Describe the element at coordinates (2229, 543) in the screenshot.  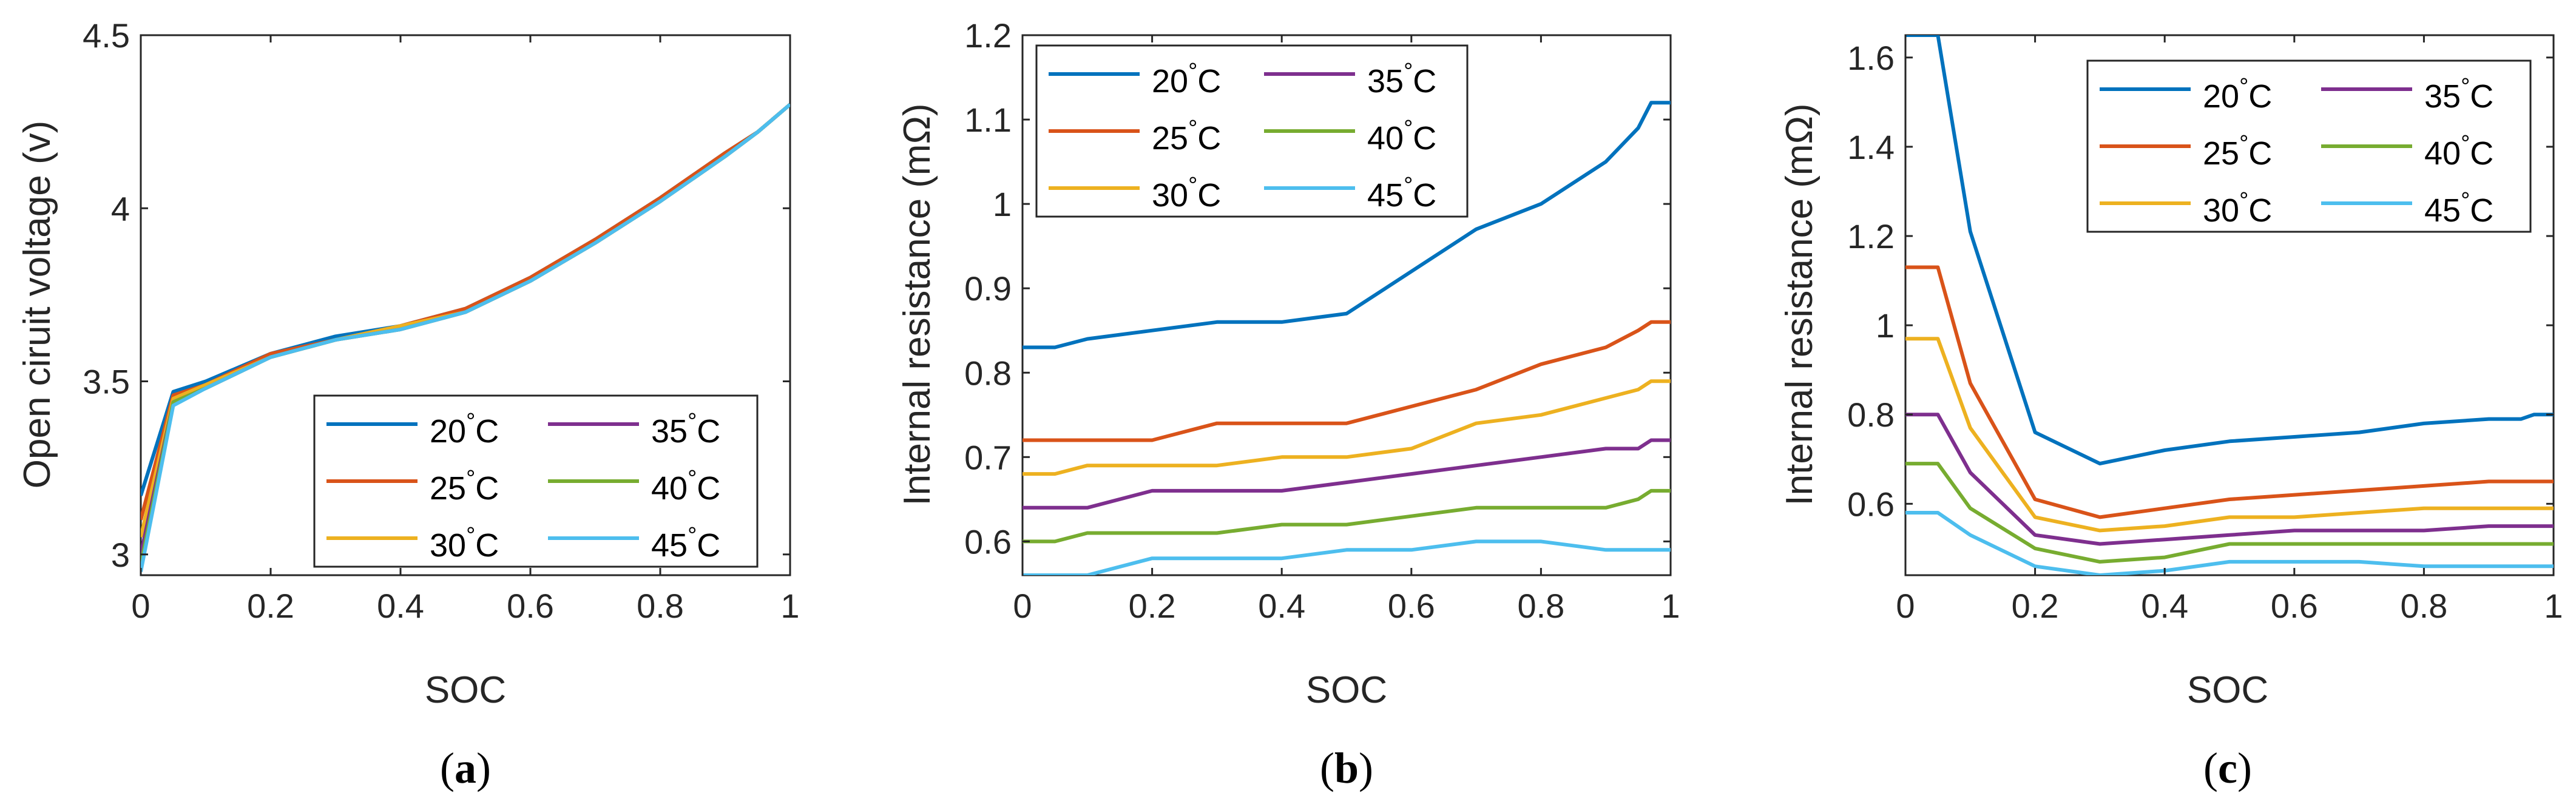
I see `panel-c-series-45c` at that location.